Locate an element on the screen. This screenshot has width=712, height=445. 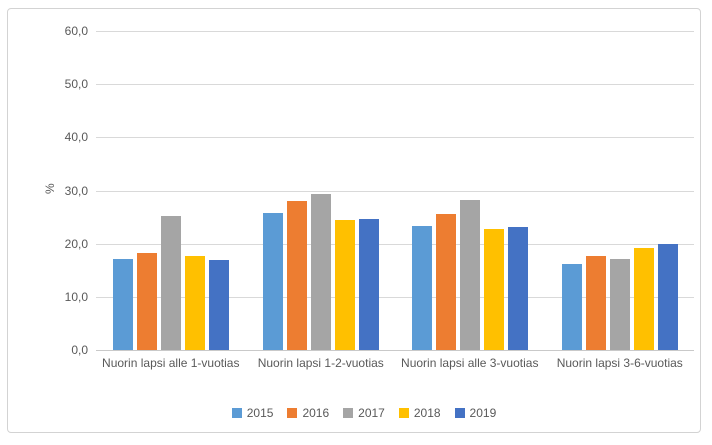
legend-label: 2015 is located at coordinates (260, 413).